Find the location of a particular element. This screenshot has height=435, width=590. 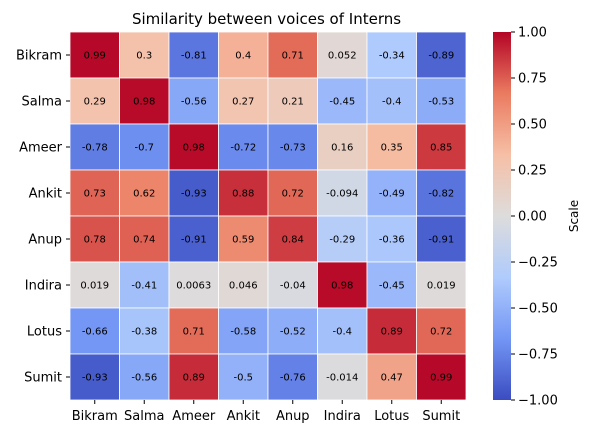

cell-value-label: -0.53 is located at coordinates (441, 102).